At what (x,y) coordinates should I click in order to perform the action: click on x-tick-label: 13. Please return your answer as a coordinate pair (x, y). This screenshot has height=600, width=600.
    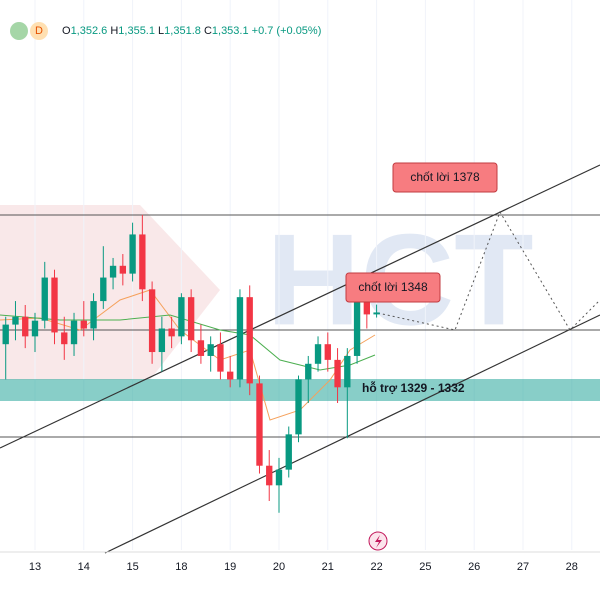
    Looking at the image, I should click on (35, 567).